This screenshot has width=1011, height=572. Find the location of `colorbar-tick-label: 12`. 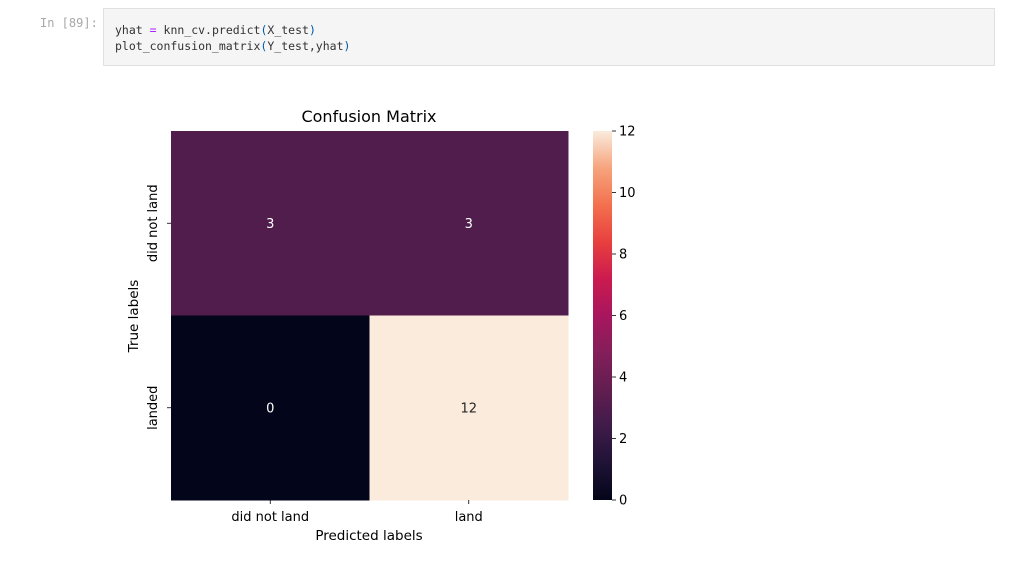

colorbar-tick-label: 12 is located at coordinates (627, 132).